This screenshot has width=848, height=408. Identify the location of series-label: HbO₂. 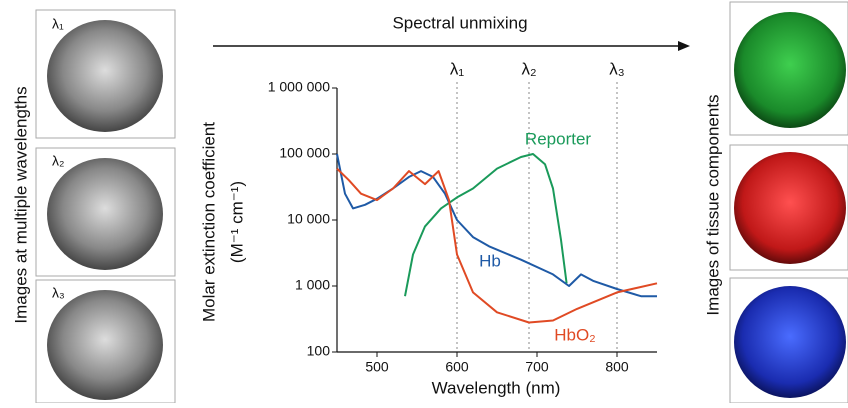
(575, 334).